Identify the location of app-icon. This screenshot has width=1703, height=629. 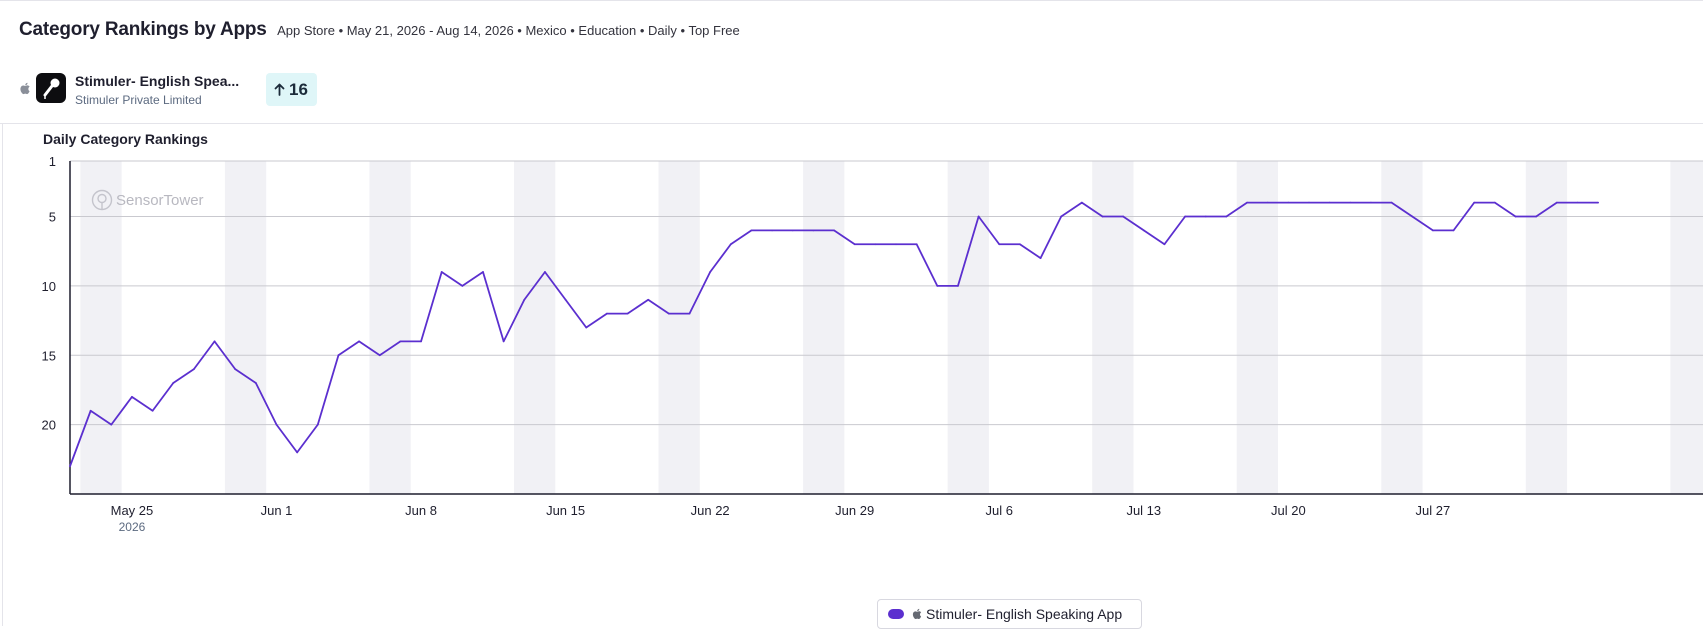
(51, 88).